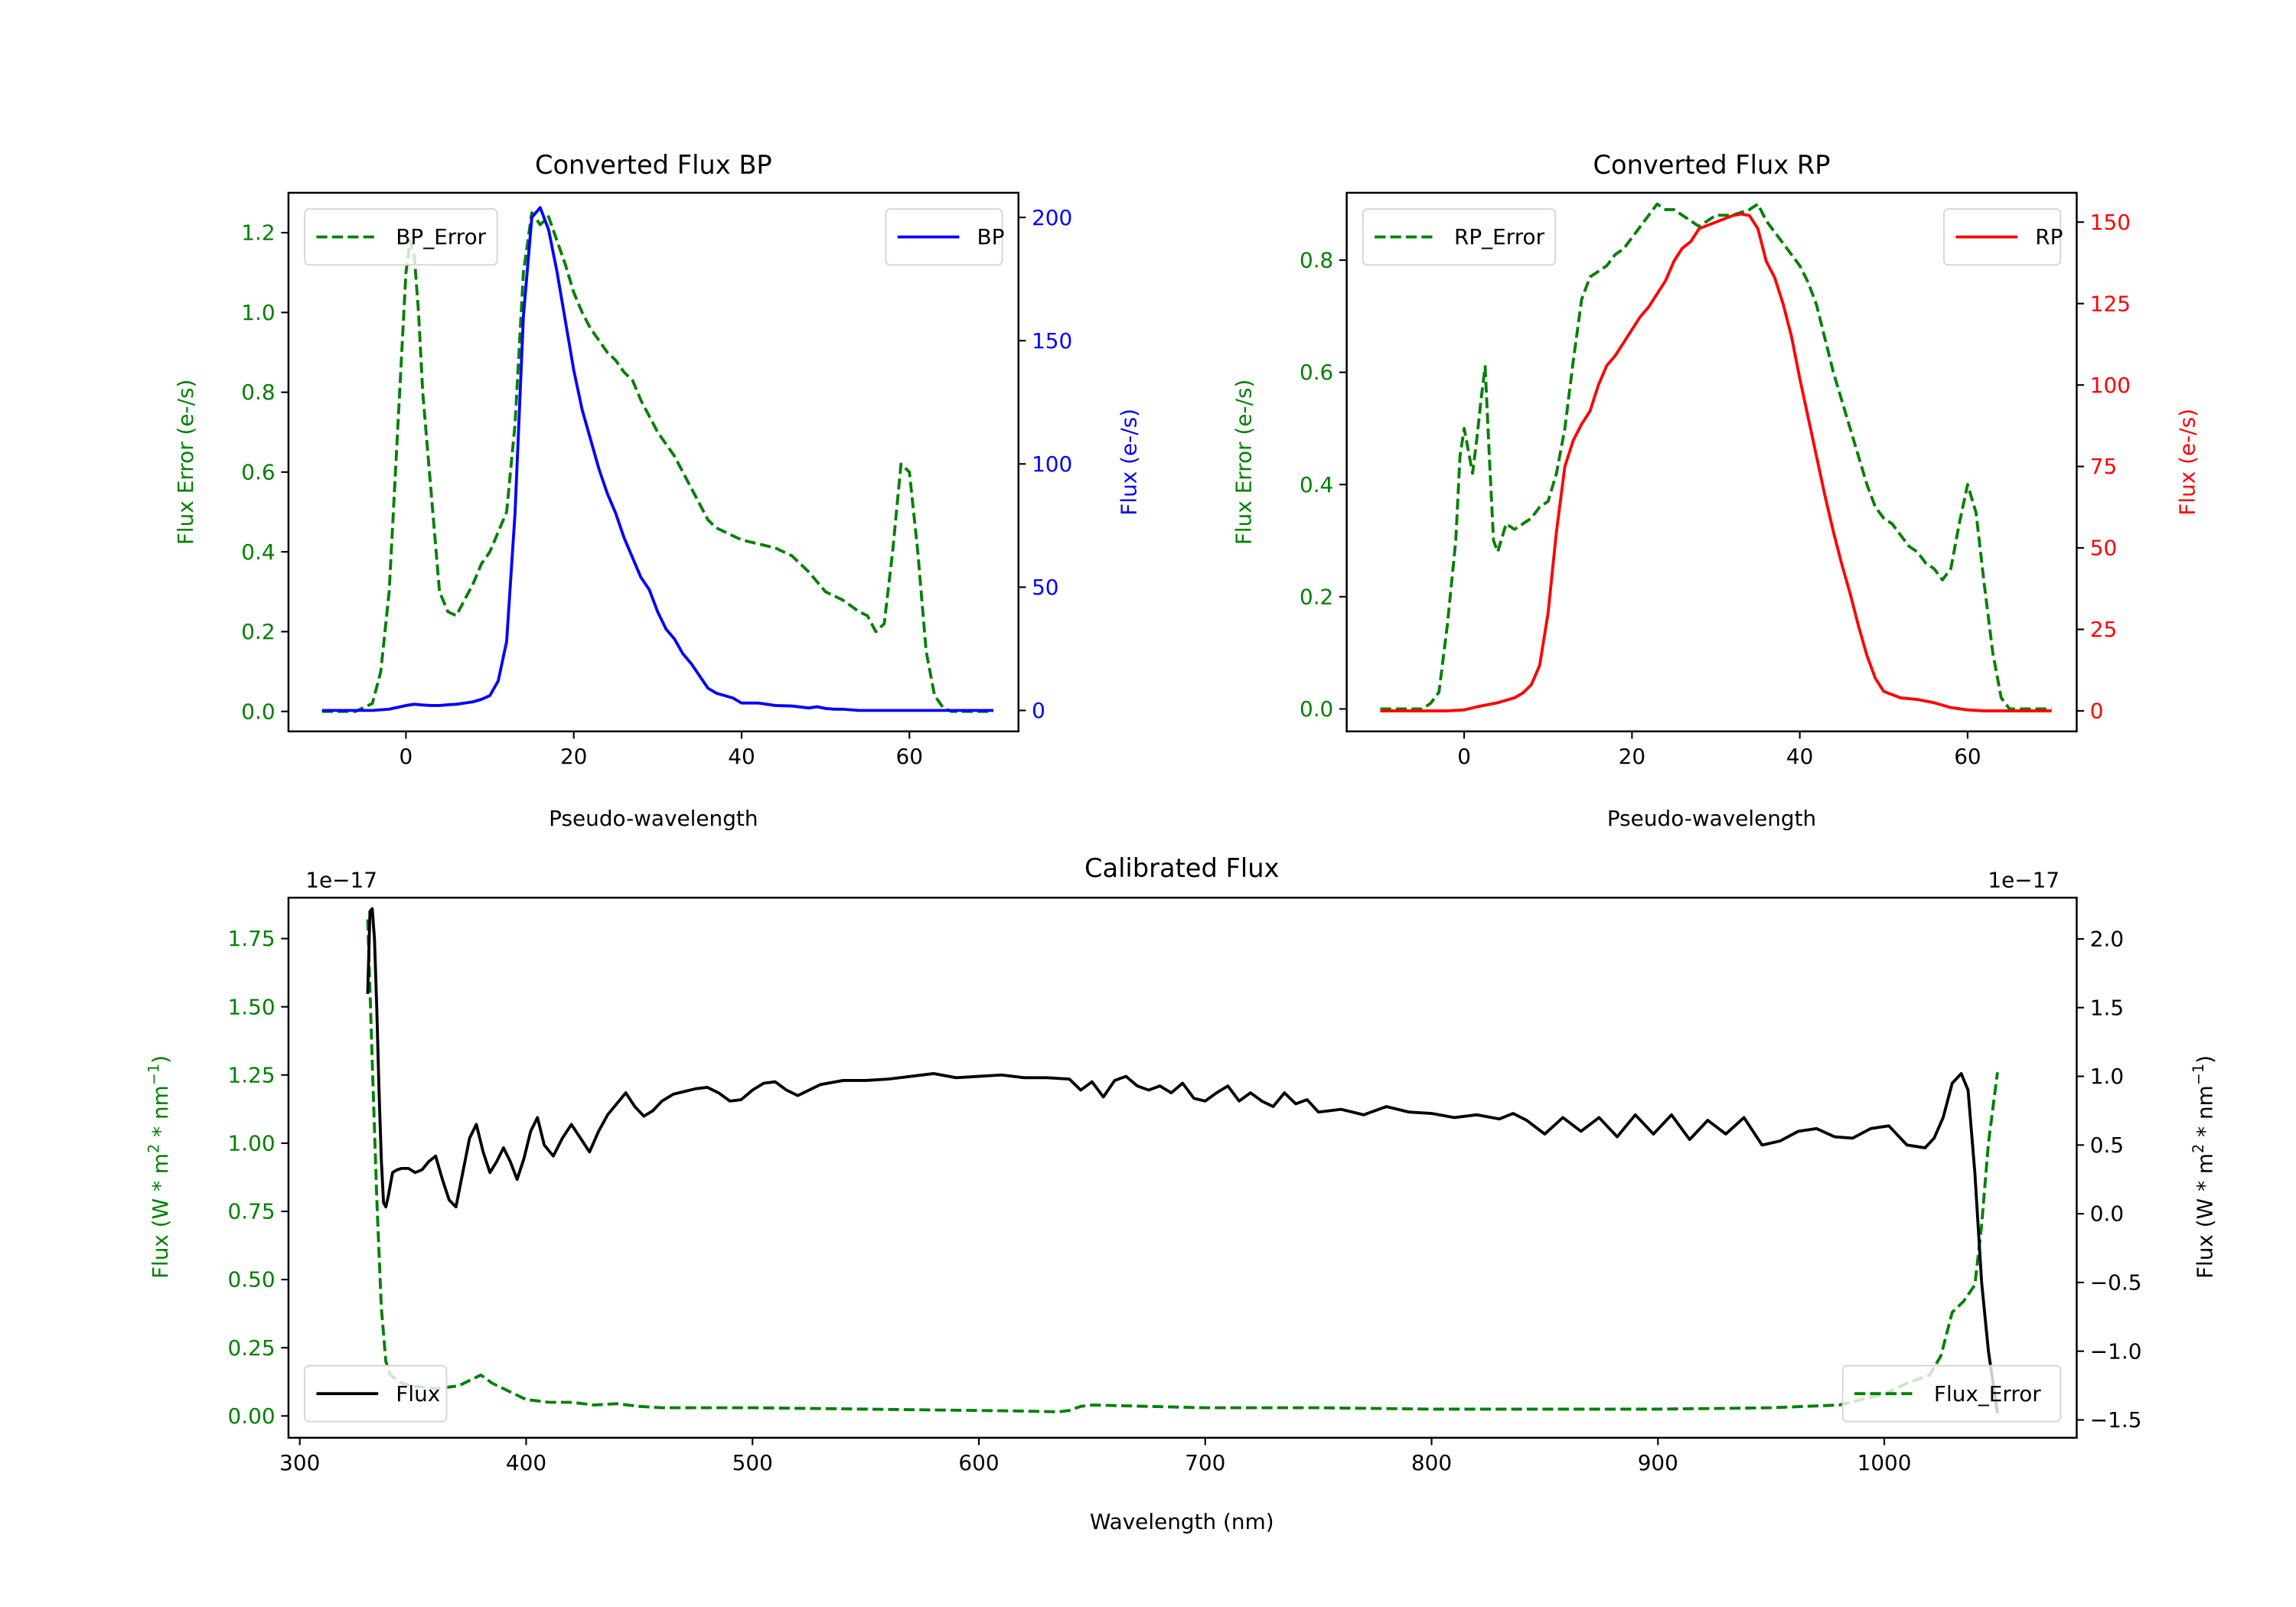  What do you see at coordinates (258, 233) in the screenshot?
I see `bp-ytick-left-label: 1.2` at bounding box center [258, 233].